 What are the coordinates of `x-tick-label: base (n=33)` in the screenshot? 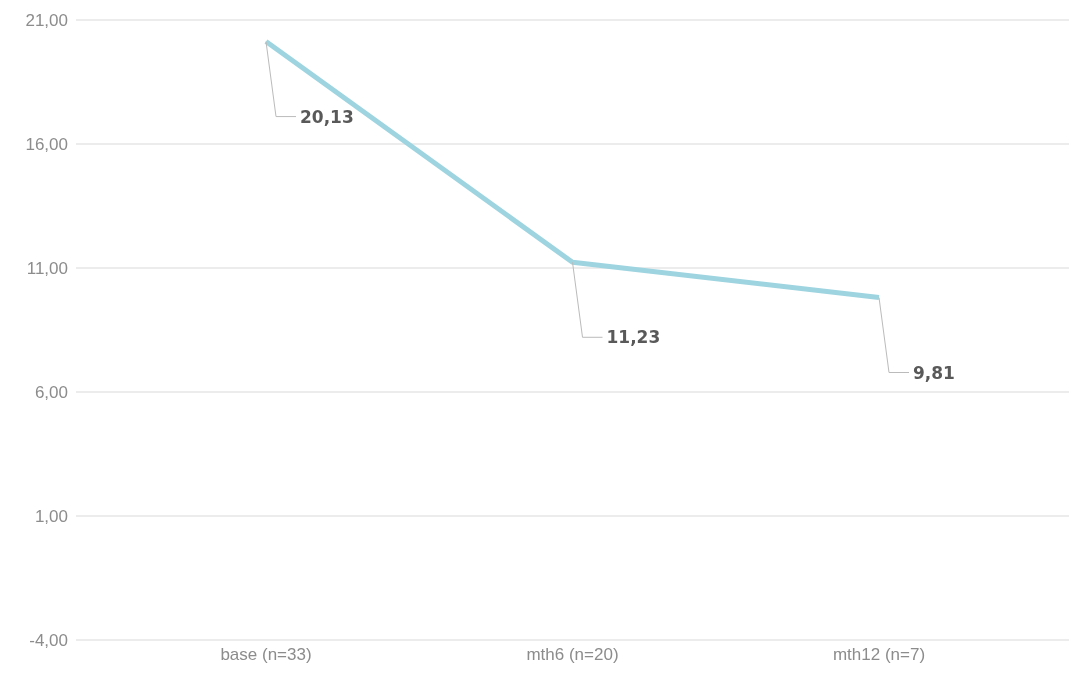 It's located at (266, 655).